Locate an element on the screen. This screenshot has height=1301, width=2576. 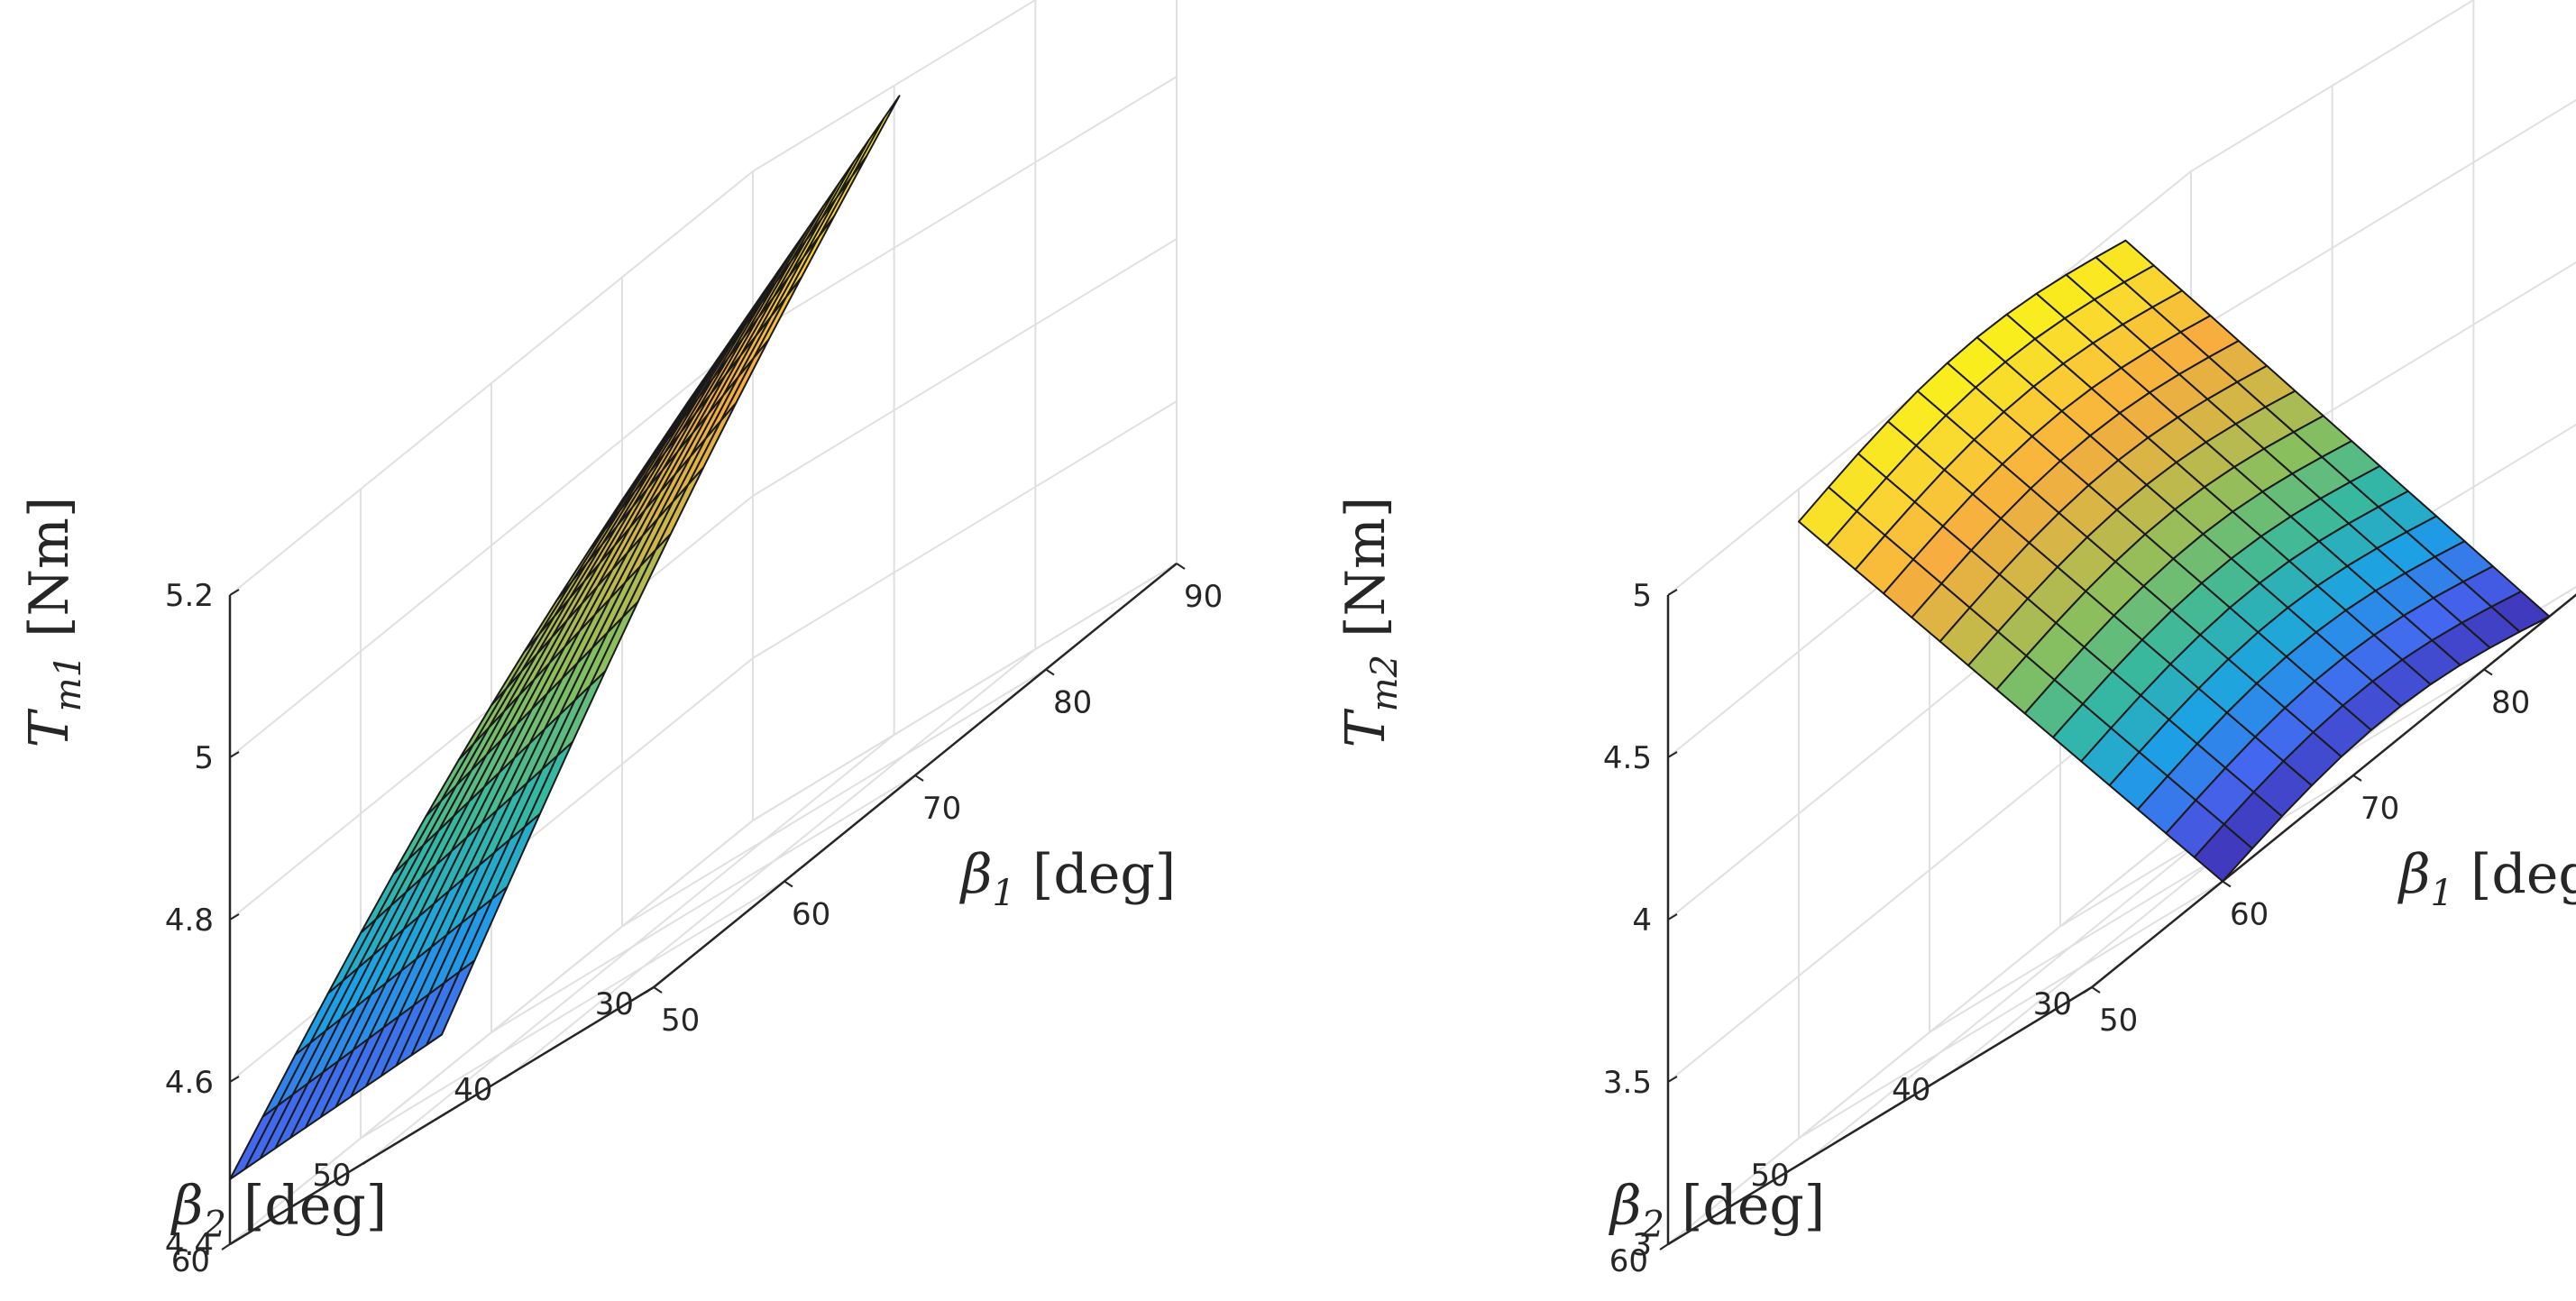
z-tick-label: 3 is located at coordinates (1642, 1245).